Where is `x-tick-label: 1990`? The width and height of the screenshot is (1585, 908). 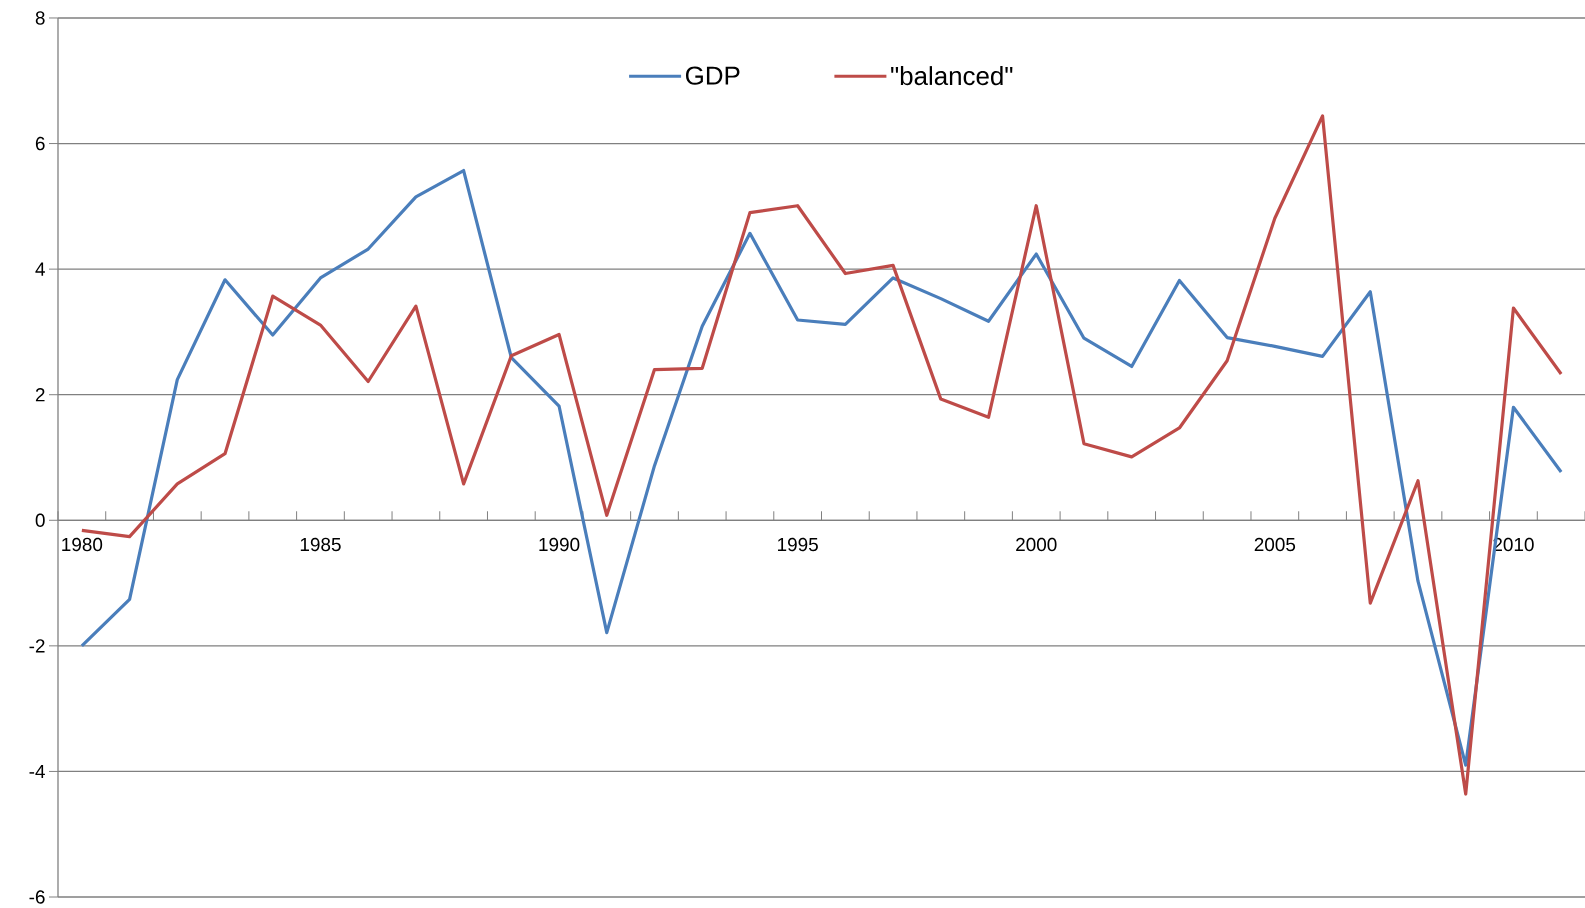
x-tick-label: 1990 is located at coordinates (559, 544).